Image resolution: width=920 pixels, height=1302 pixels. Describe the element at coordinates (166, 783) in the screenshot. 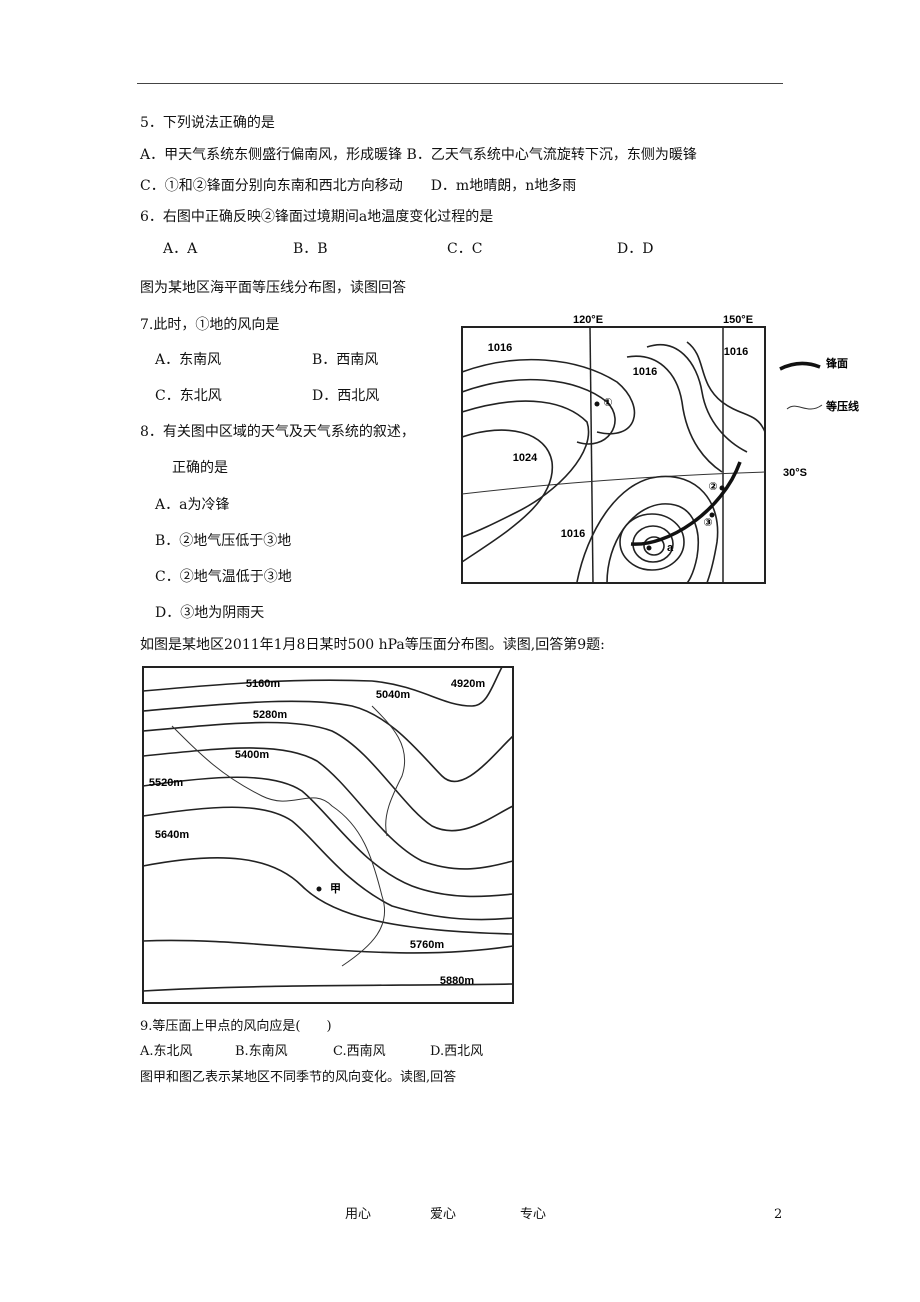

I see `contour-label: 5520m` at that location.